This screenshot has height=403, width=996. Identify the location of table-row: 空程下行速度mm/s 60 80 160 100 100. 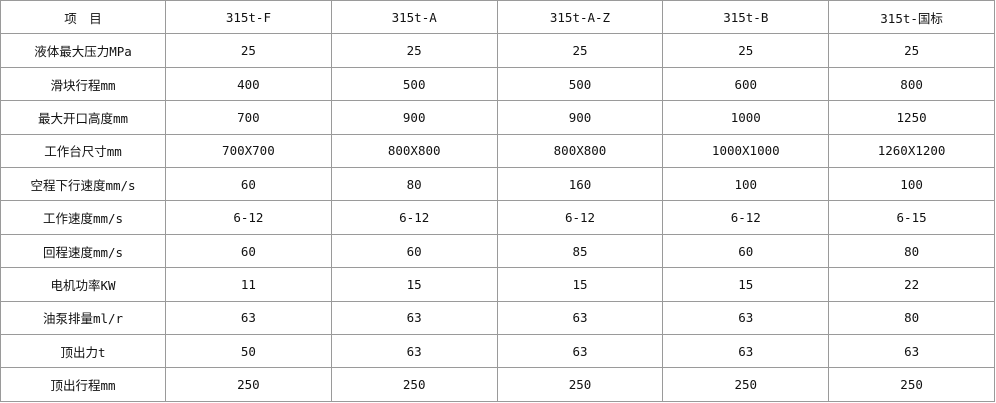
(497, 184).